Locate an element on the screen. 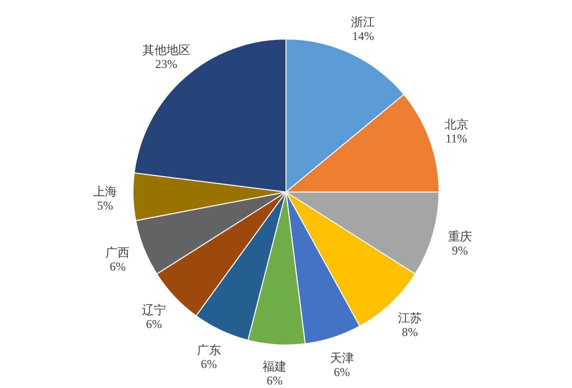  data-label: 9% is located at coordinates (460, 250).